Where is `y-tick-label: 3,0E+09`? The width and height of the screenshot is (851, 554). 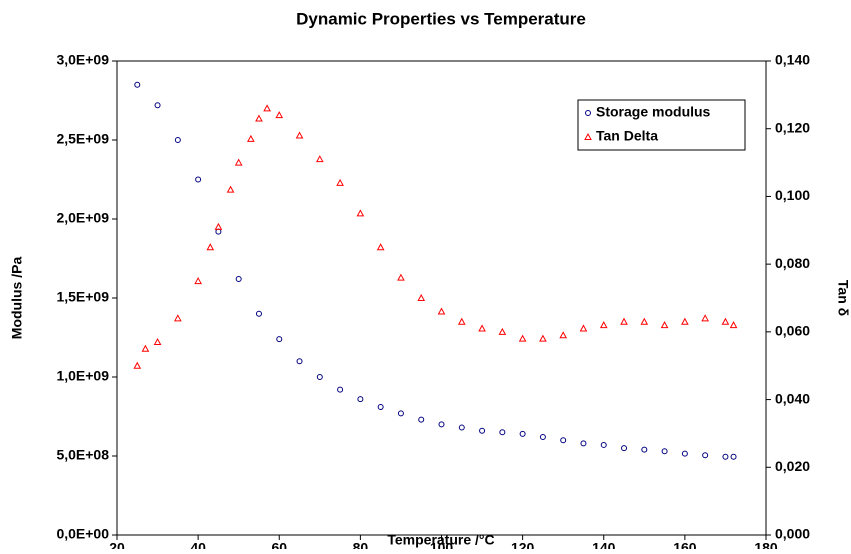
y-tick-label: 3,0E+09 is located at coordinates (82, 60).